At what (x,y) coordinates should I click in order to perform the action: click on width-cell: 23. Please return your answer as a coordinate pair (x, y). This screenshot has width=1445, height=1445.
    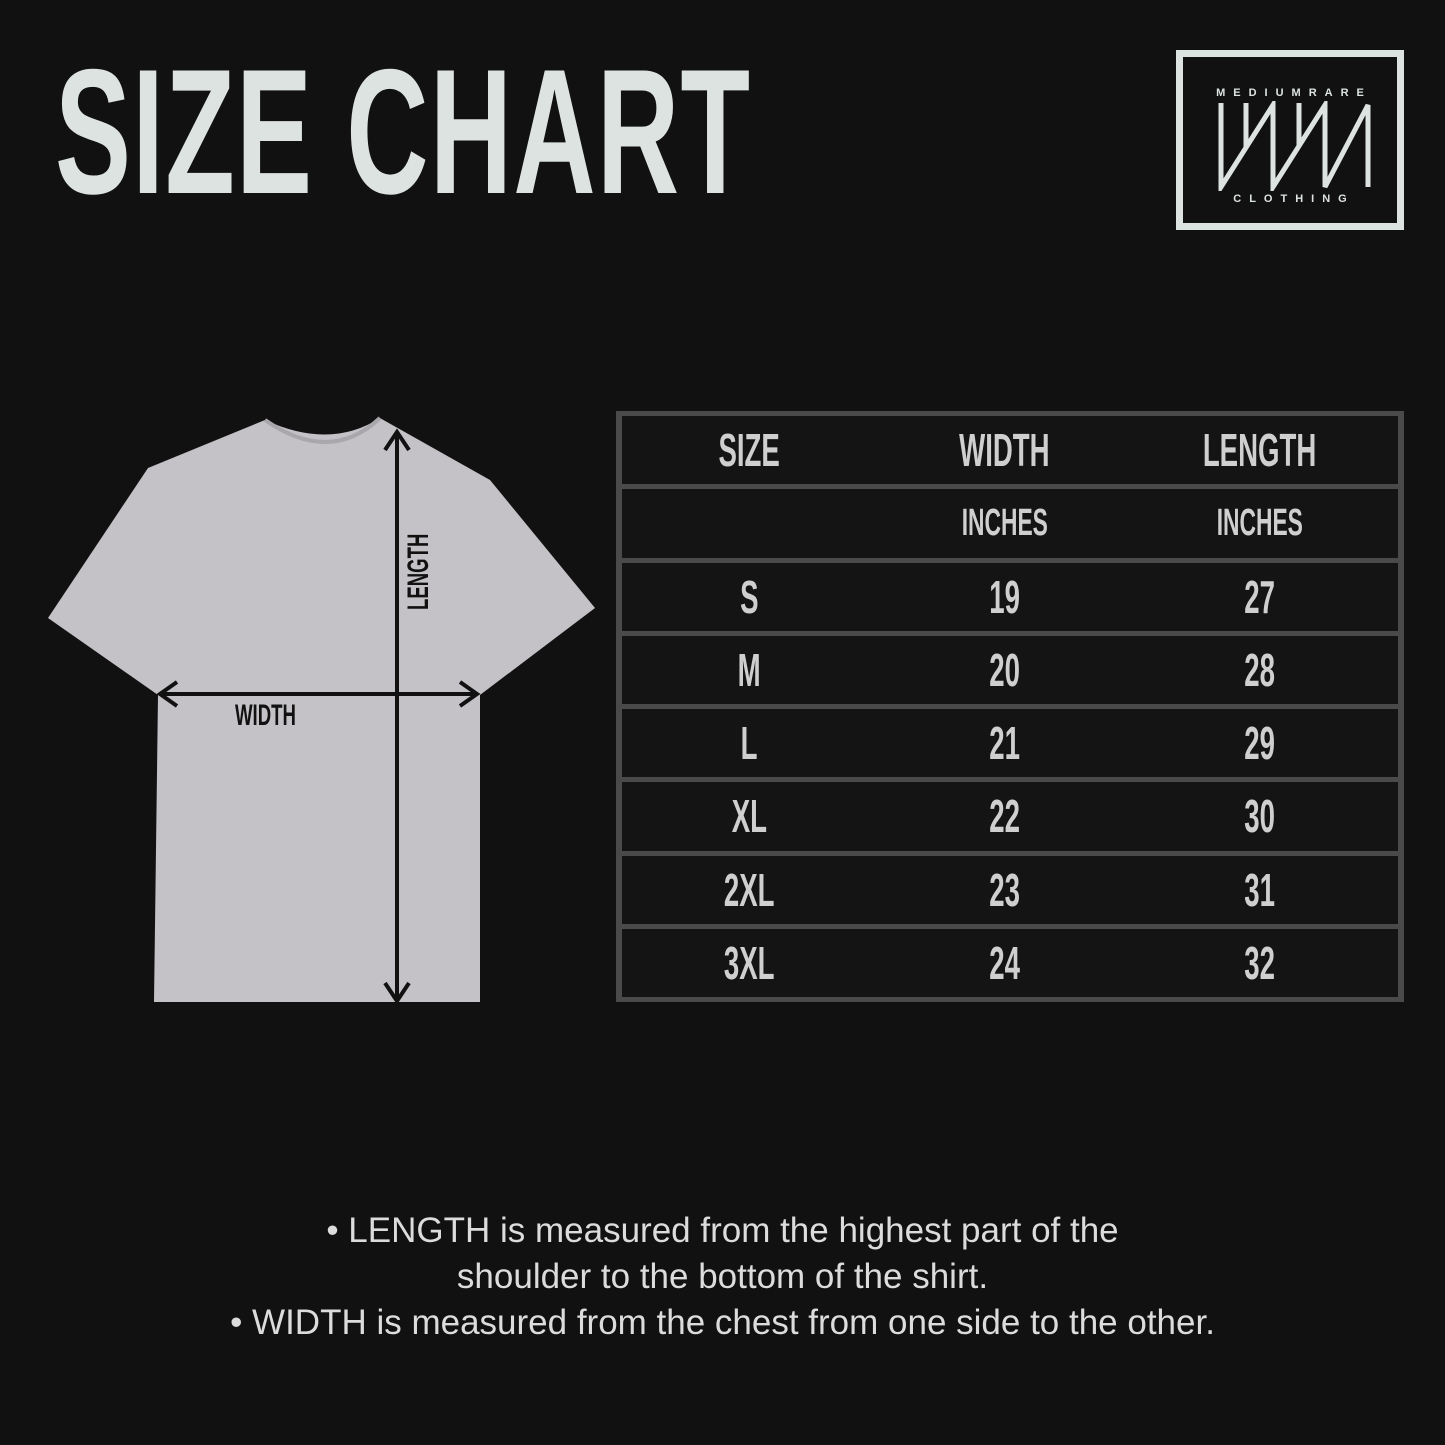
    Looking at the image, I should click on (1004, 889).